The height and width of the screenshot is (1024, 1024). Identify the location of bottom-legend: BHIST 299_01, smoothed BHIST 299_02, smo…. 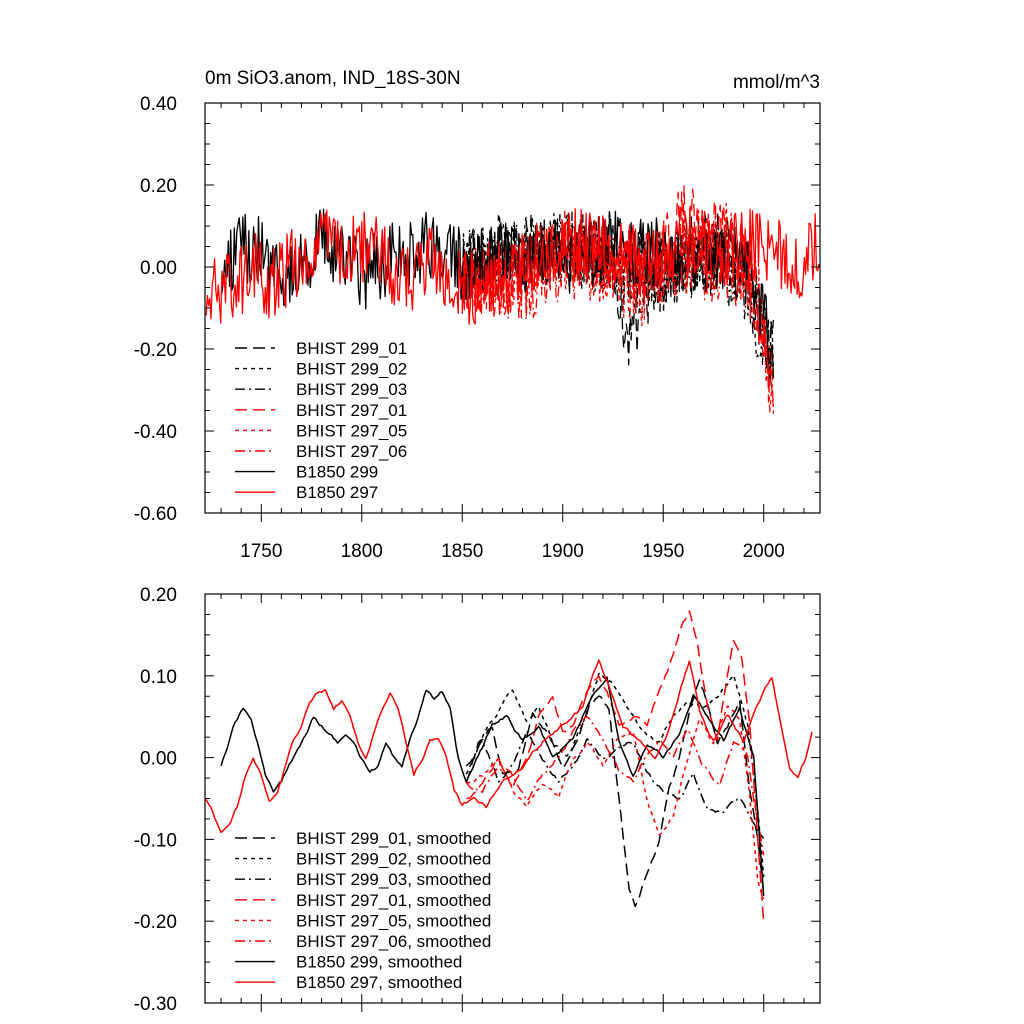
(363, 910).